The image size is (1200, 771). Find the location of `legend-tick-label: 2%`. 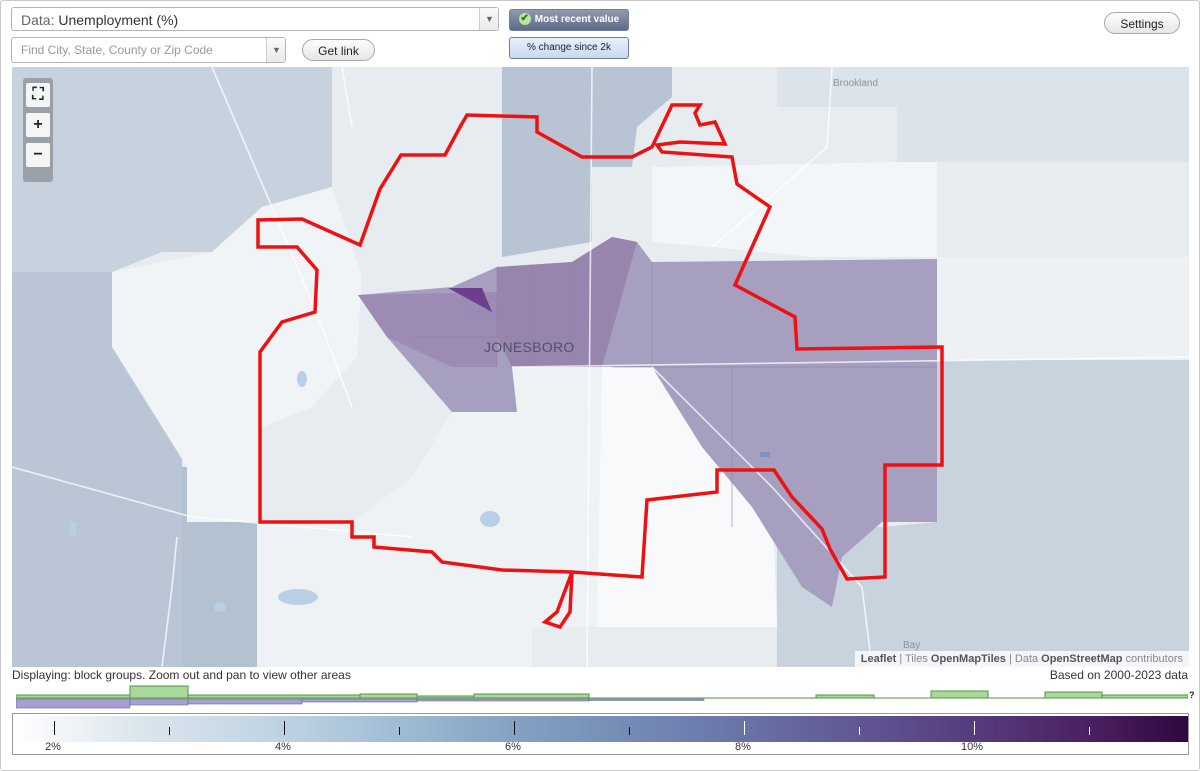

legend-tick-label: 2% is located at coordinates (53, 747).